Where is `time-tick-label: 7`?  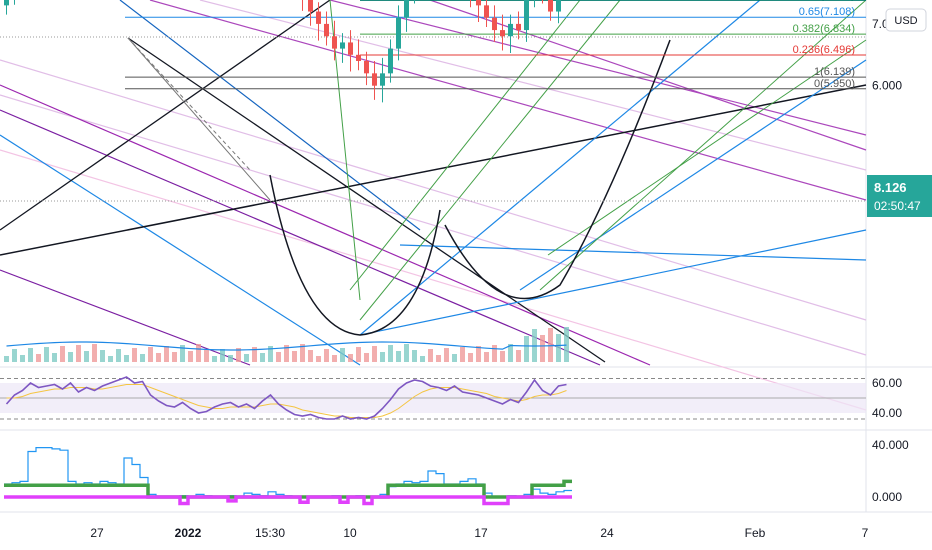 time-tick-label: 7 is located at coordinates (865, 533).